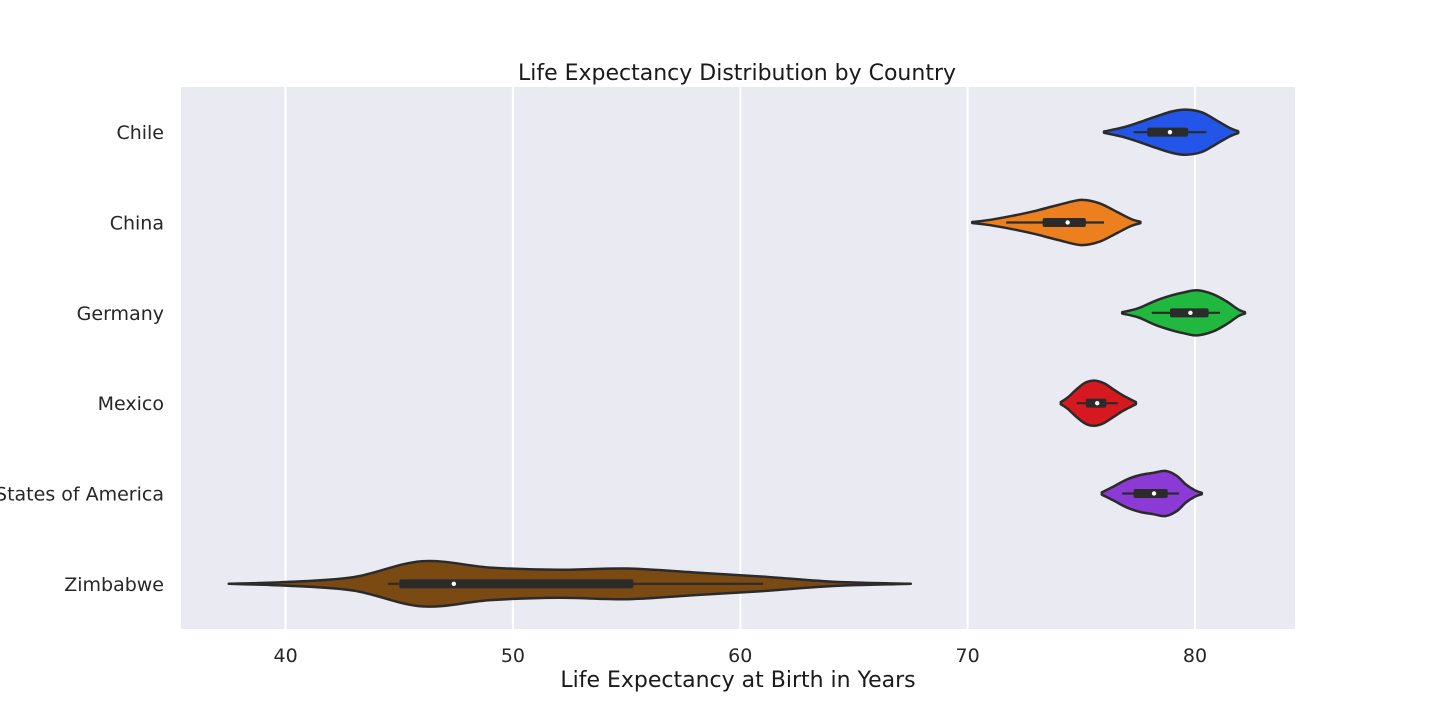  Describe the element at coordinates (140, 133) in the screenshot. I see `y-tick-label-0: Chile` at that location.